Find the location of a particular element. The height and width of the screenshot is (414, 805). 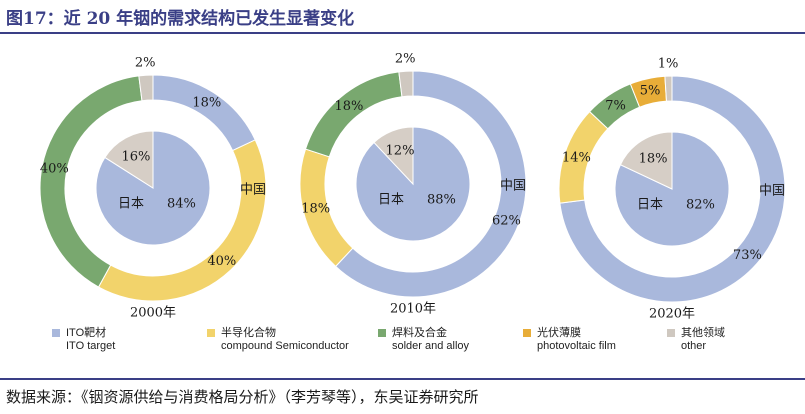

ring-label-ito: 73% is located at coordinates (747, 255).